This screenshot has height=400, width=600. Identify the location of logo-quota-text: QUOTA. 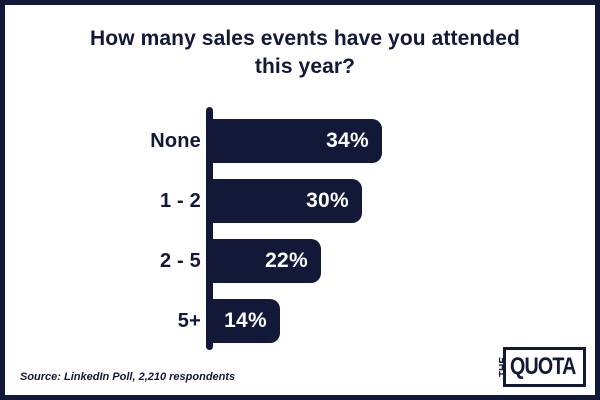
(543, 366).